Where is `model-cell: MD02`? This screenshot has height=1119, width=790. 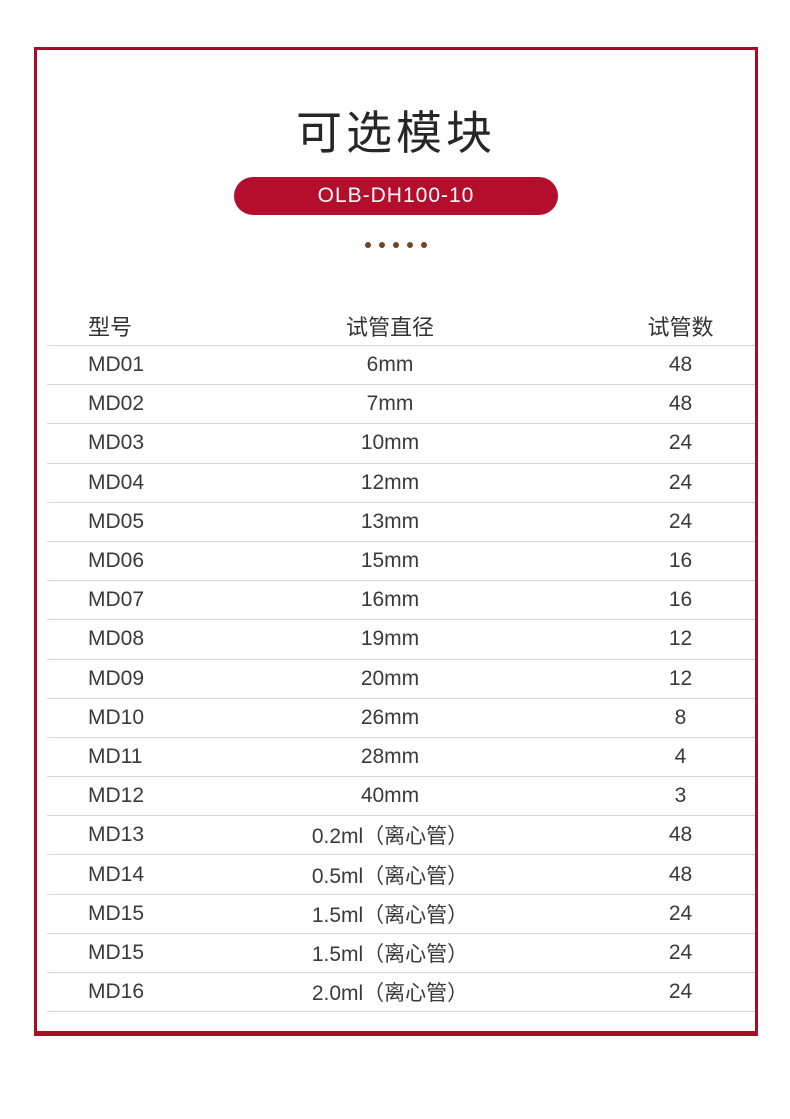 model-cell: MD02 is located at coordinates (116, 404).